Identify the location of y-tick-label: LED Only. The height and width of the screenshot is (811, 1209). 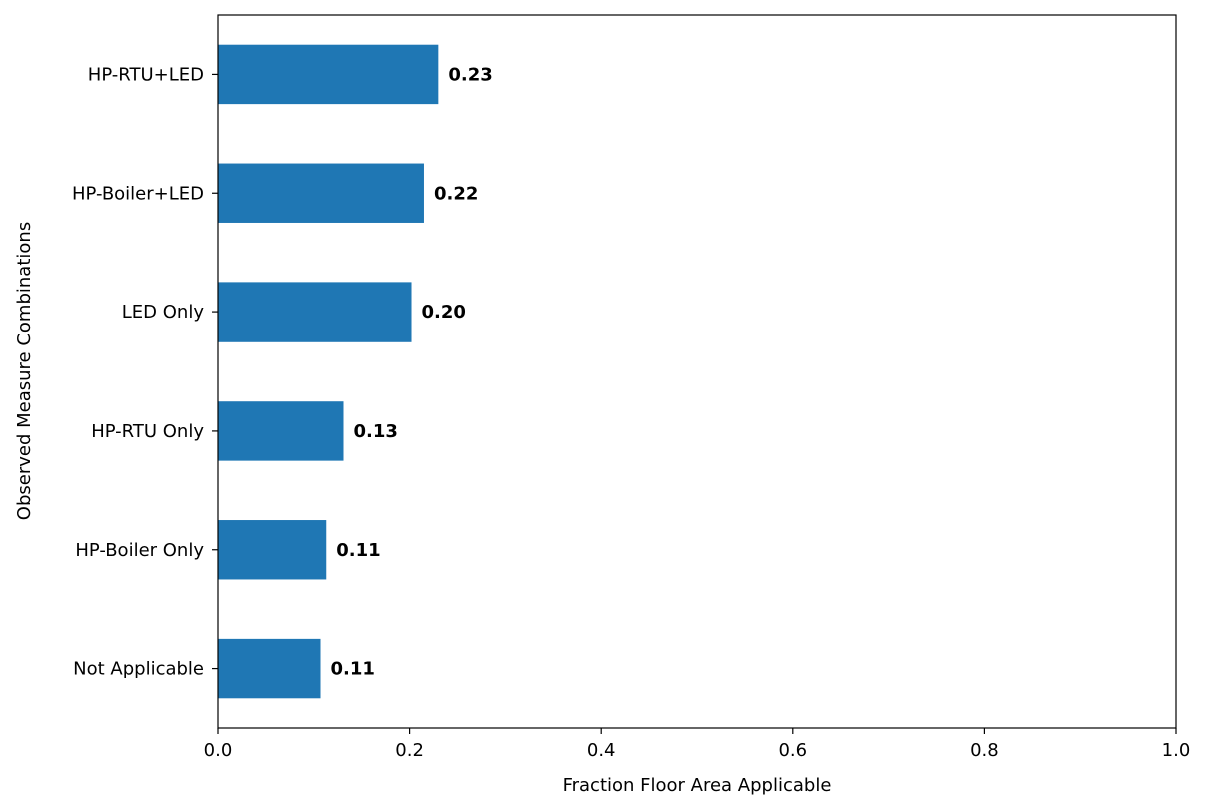
(163, 312).